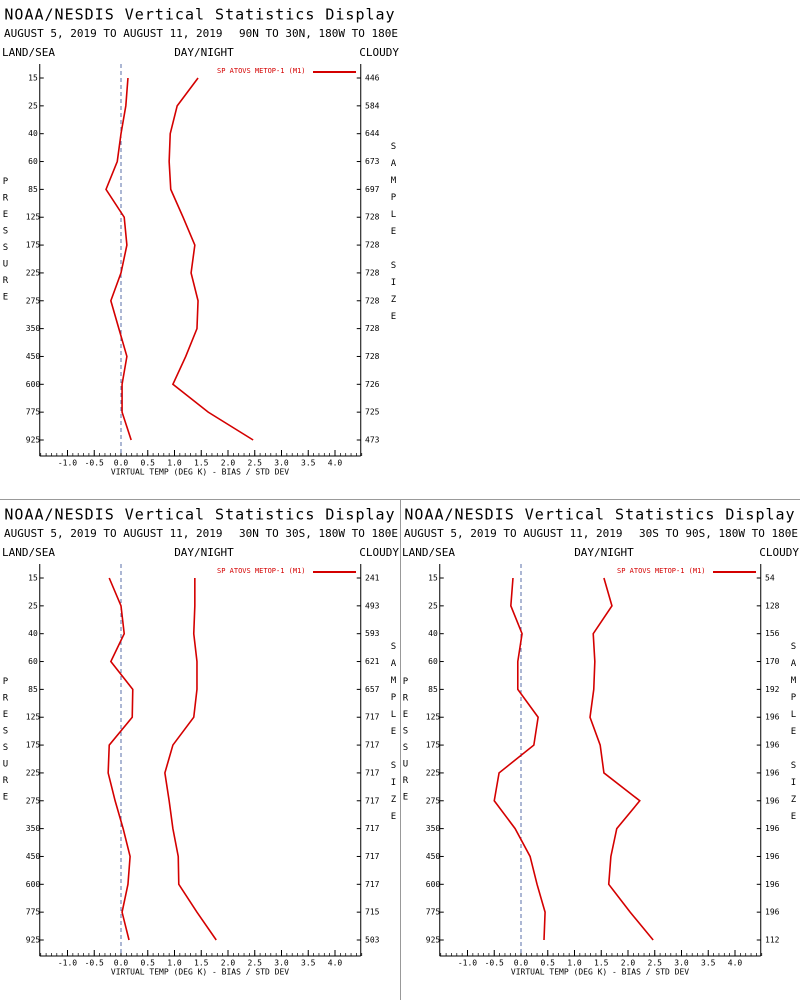 Image resolution: width=800 pixels, height=1000 pixels. Describe the element at coordinates (372, 661) in the screenshot. I see `sample-size: 621` at that location.